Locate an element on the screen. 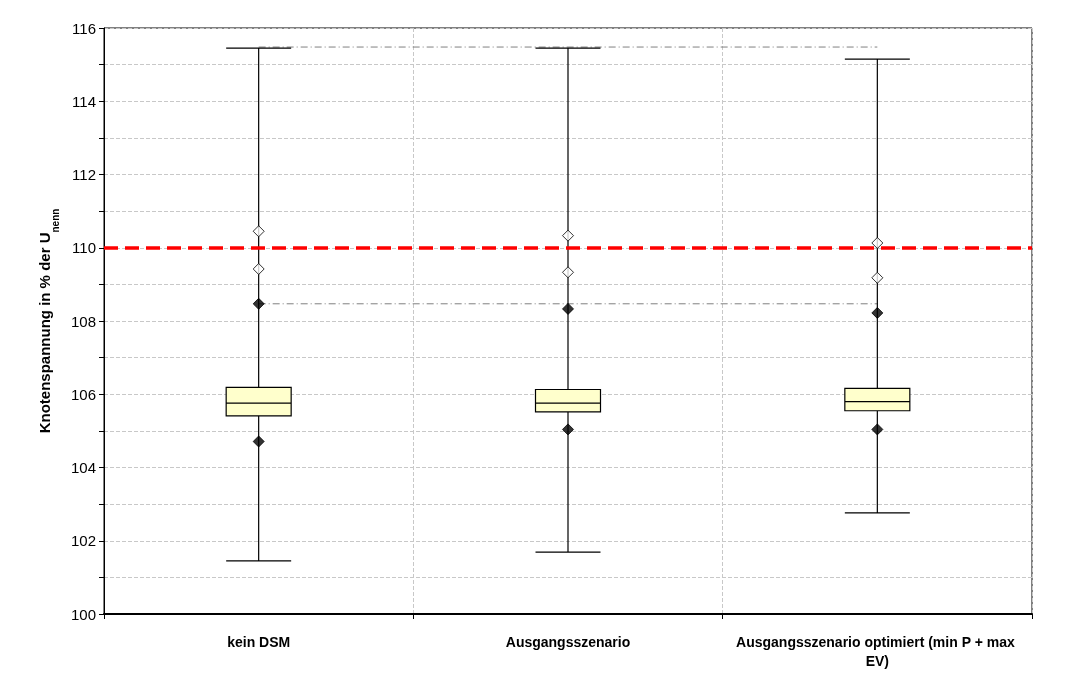 This screenshot has width=1065, height=693. y-tick-label: 102 is located at coordinates (83, 541).